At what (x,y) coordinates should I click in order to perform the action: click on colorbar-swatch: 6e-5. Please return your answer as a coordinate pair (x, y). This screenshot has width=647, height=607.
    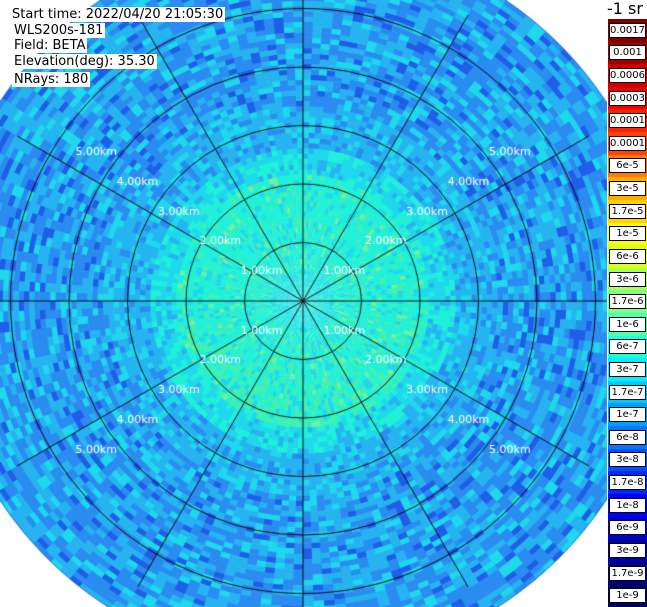
    Looking at the image, I should click on (627, 166).